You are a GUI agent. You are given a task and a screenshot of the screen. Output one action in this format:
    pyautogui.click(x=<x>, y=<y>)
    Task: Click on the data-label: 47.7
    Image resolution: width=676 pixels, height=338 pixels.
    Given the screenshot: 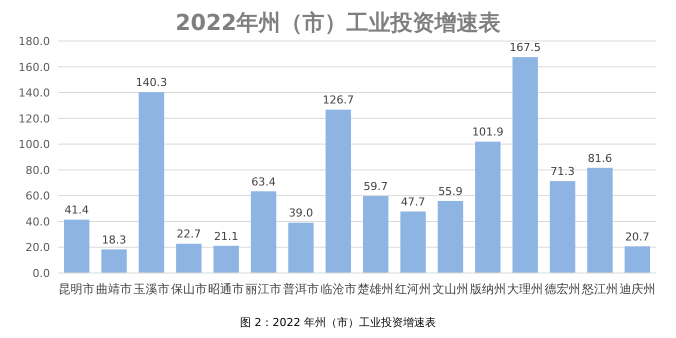 What is the action you would take?
    pyautogui.click(x=413, y=202)
    